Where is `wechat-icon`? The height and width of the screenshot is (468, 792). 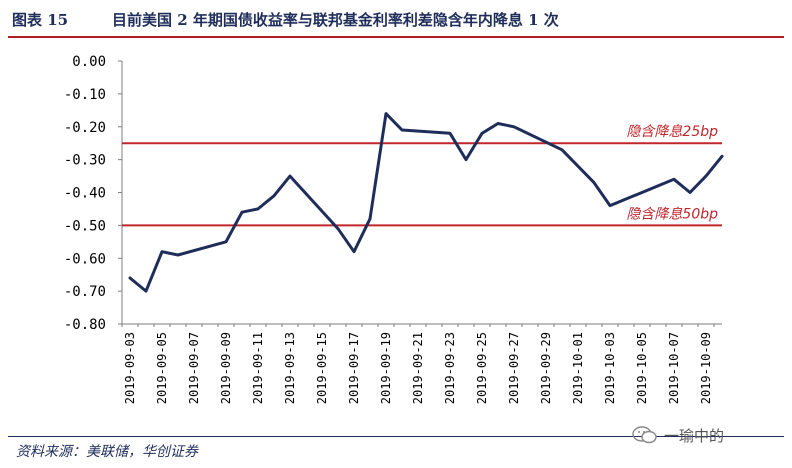
wechat-icon is located at coordinates (644, 435).